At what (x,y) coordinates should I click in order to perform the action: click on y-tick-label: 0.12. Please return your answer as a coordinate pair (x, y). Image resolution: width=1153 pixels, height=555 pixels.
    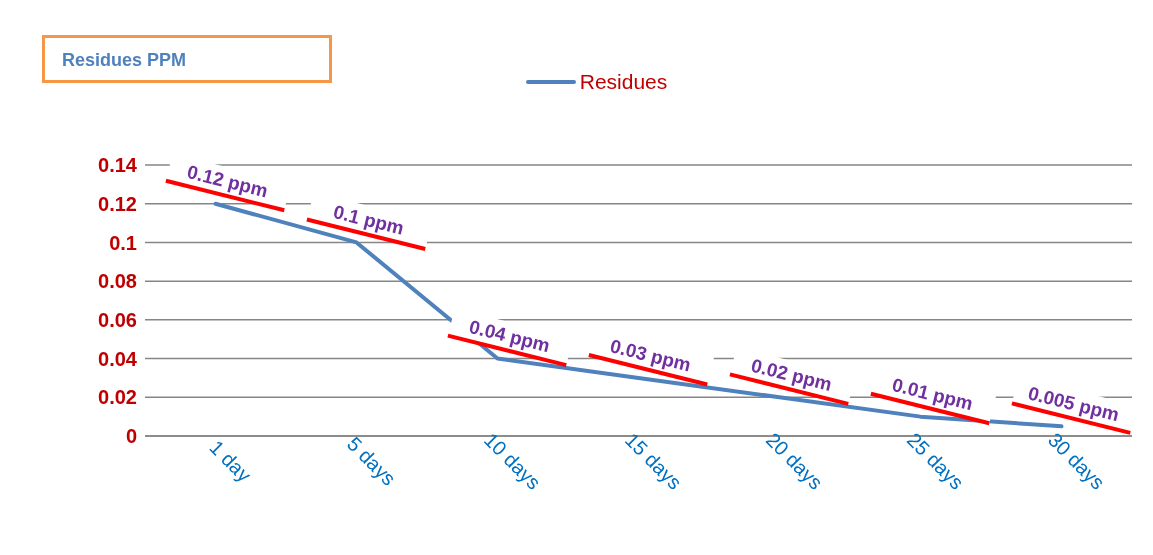
    Looking at the image, I should click on (117, 203).